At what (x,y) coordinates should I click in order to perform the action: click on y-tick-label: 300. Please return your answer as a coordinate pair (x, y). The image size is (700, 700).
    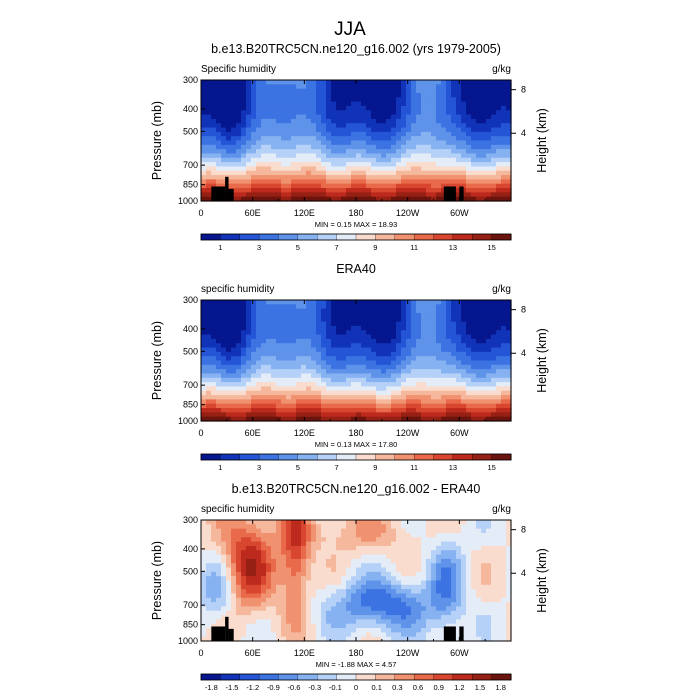
    Looking at the image, I should click on (190, 300).